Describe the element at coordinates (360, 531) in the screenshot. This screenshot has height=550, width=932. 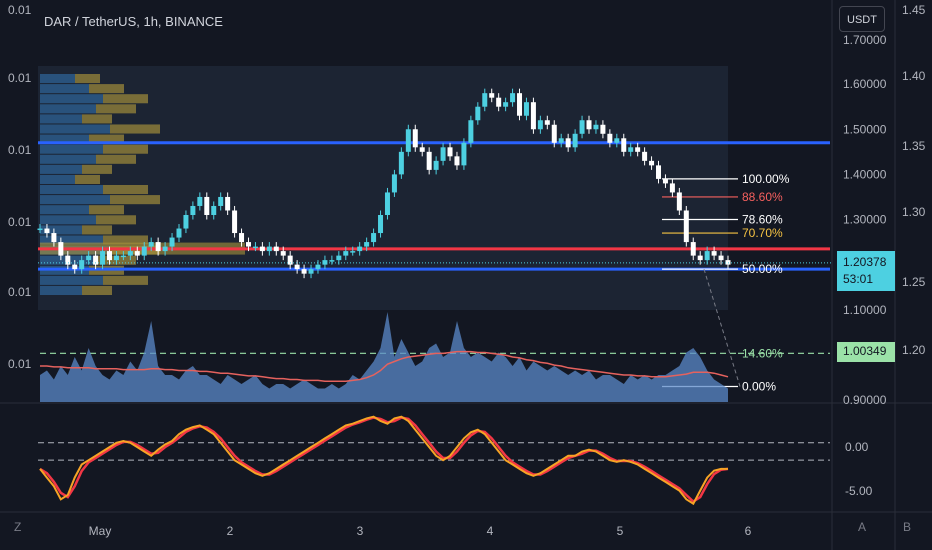
I see `time-axis-label: 3` at that location.